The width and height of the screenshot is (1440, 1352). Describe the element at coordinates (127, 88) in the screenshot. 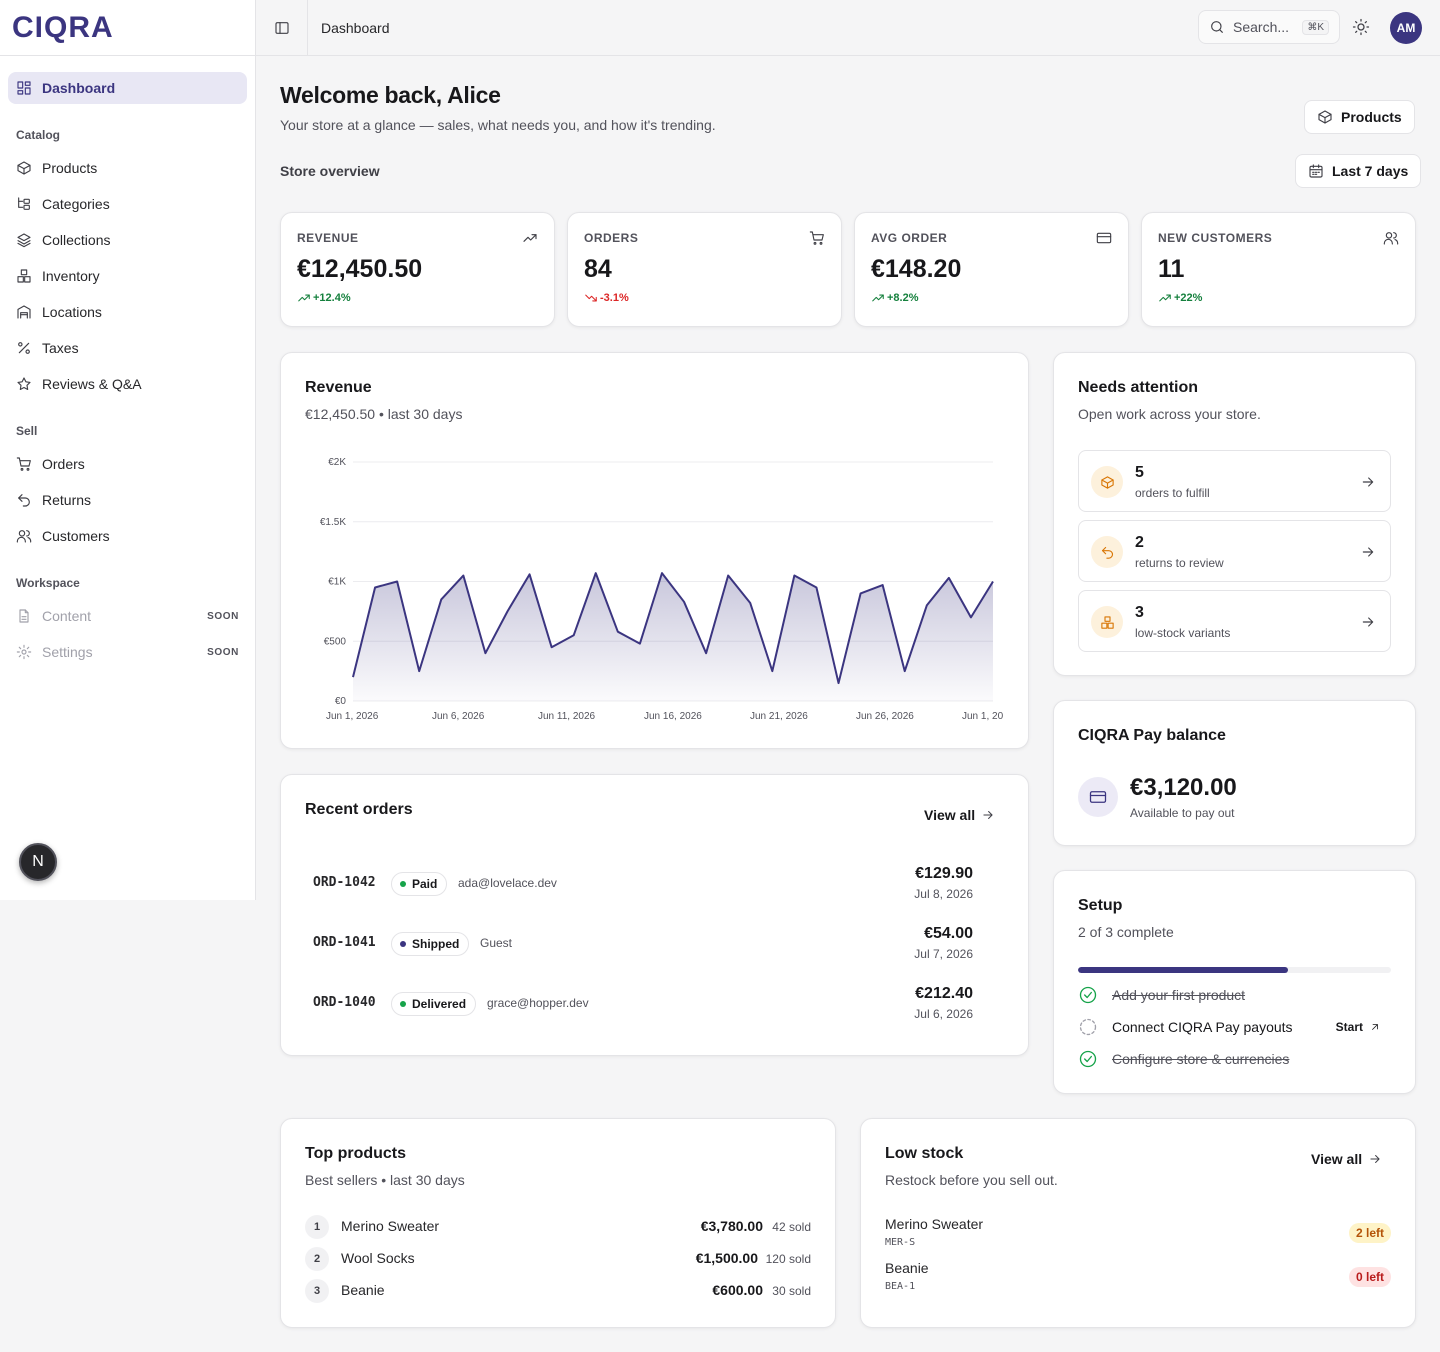

I see `sidebar-item-dashboard: Dashboard` at that location.